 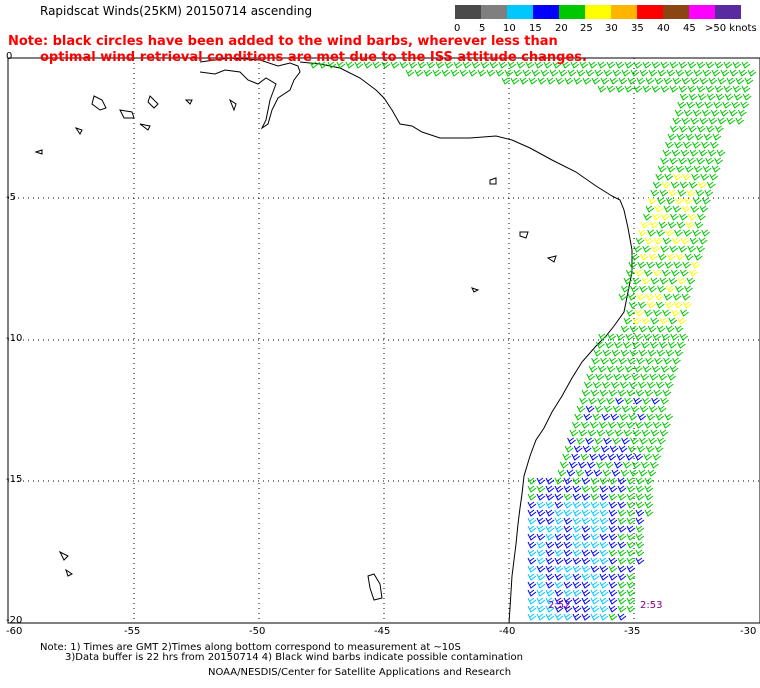 I want to click on legend-label: 0, so click(x=457, y=28).